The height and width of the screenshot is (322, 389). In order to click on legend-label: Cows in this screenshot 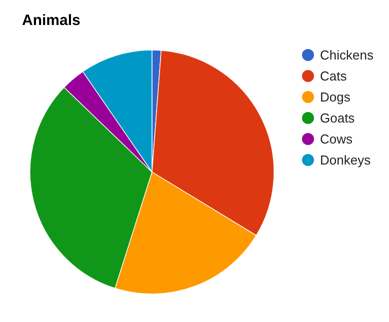, I will do `click(337, 139)`.